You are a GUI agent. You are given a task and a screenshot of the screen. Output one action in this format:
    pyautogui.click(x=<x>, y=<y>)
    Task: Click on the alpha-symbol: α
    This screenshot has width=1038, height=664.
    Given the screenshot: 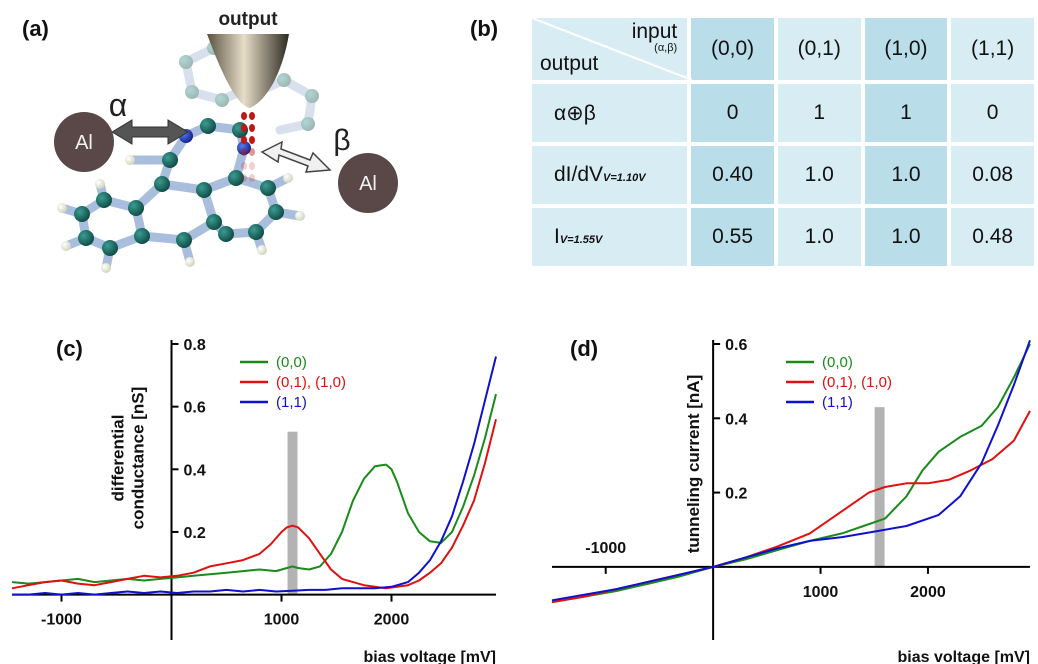 What is the action you would take?
    pyautogui.click(x=118, y=105)
    